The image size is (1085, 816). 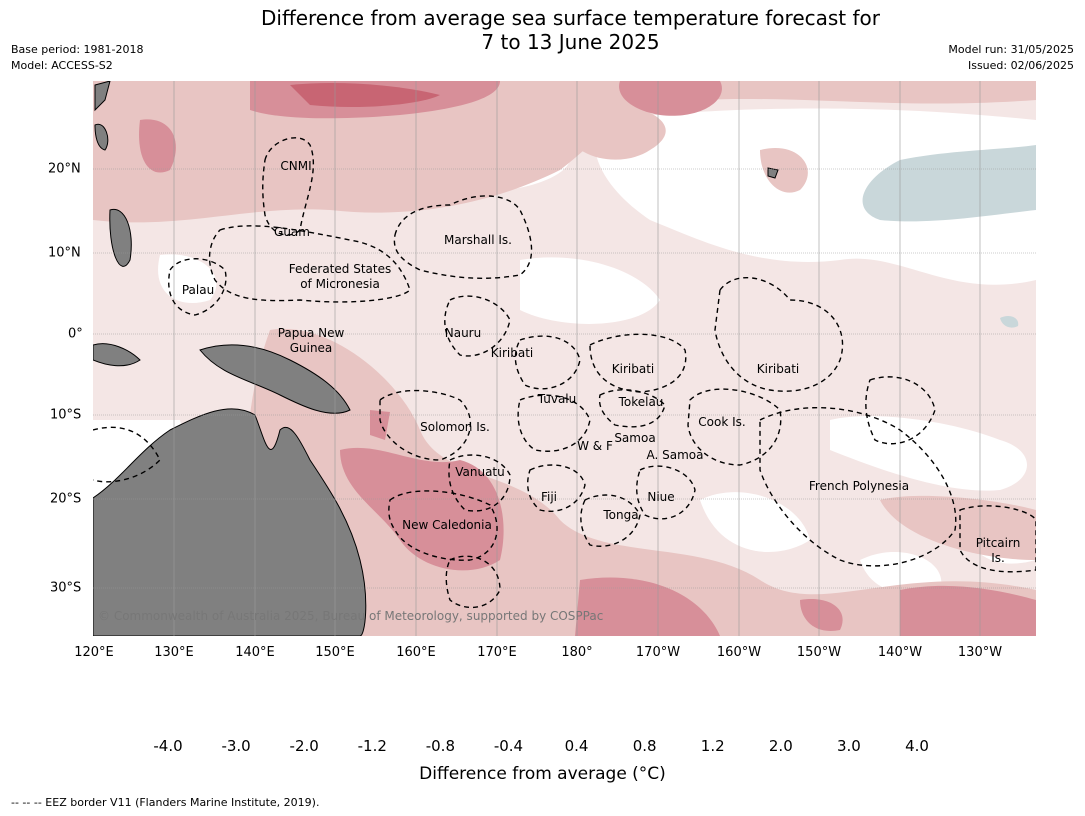 I want to click on philippines, so click(x=120, y=237).